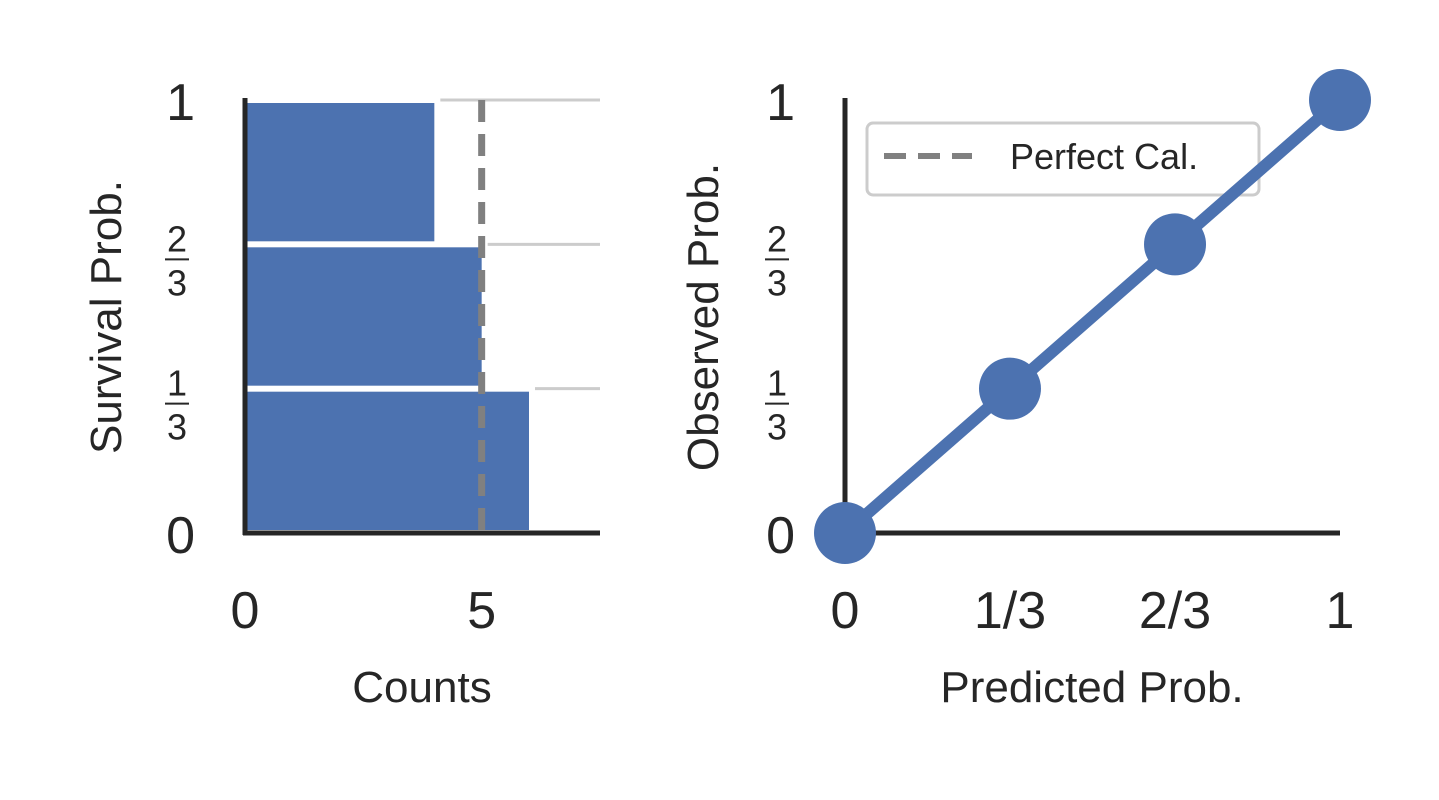 The image size is (1439, 800). What do you see at coordinates (1340, 611) in the screenshot?
I see `x-tick-label: 1` at bounding box center [1340, 611].